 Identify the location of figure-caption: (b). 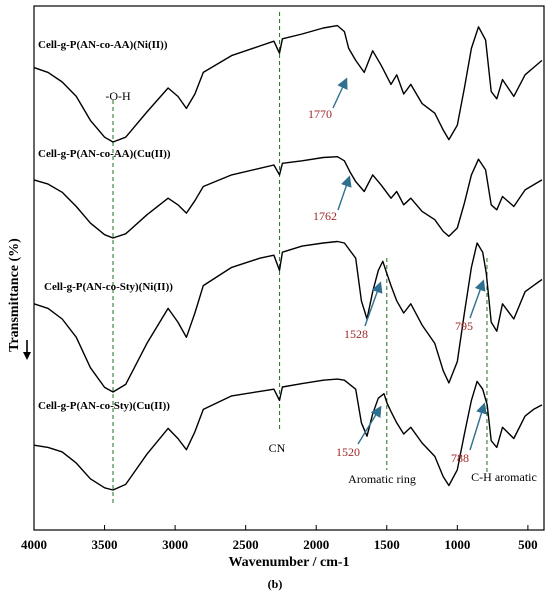
(275, 584).